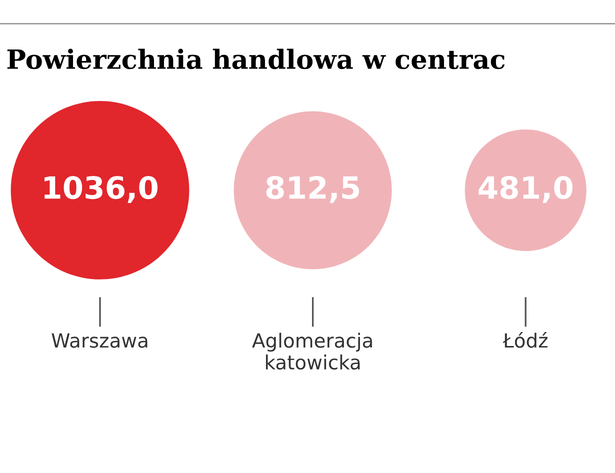 The width and height of the screenshot is (615, 473). I want to click on data-label: 812,5, so click(313, 189).